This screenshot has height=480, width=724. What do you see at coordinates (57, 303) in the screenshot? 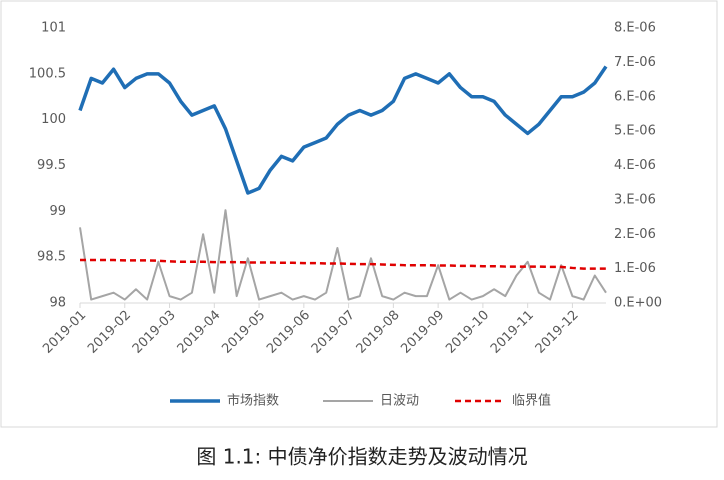
I see `y-tick-label: 98` at bounding box center [57, 303].